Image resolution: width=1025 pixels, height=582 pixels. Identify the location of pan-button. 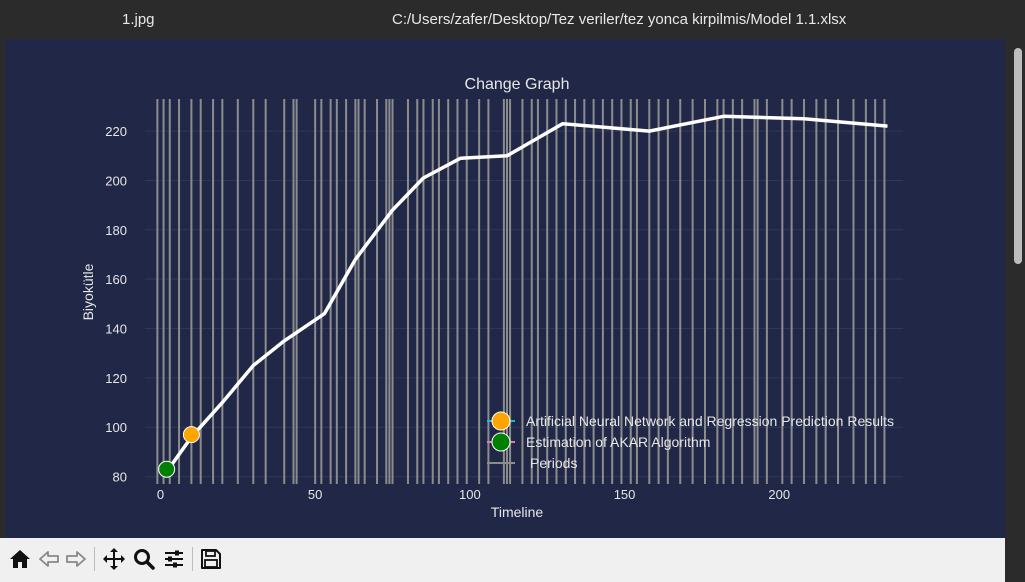
(114, 559).